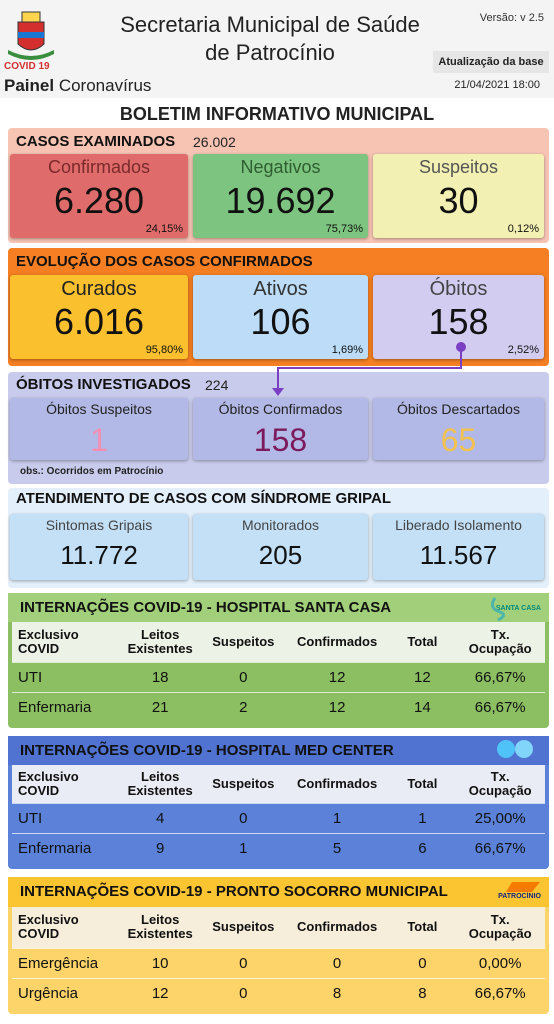 This screenshot has width=554, height=1024. Describe the element at coordinates (500, 783) in the screenshot. I see `column-header: Tx. Ocupação` at that location.